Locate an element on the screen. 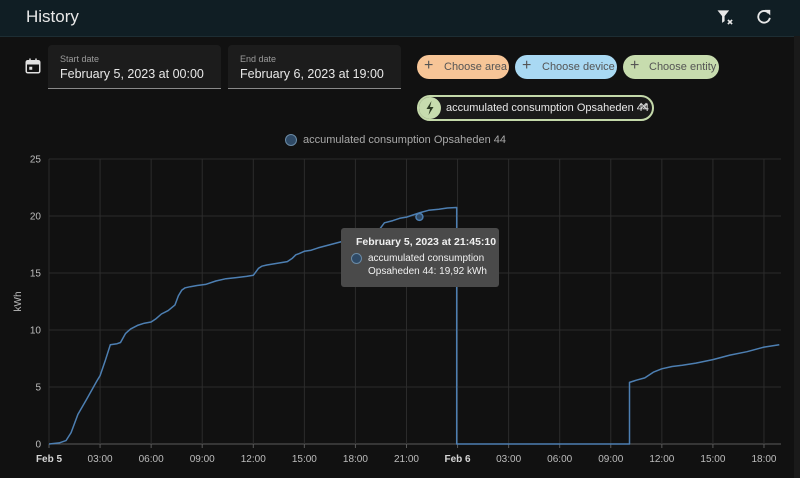  end-date-label: End date is located at coordinates (258, 59).